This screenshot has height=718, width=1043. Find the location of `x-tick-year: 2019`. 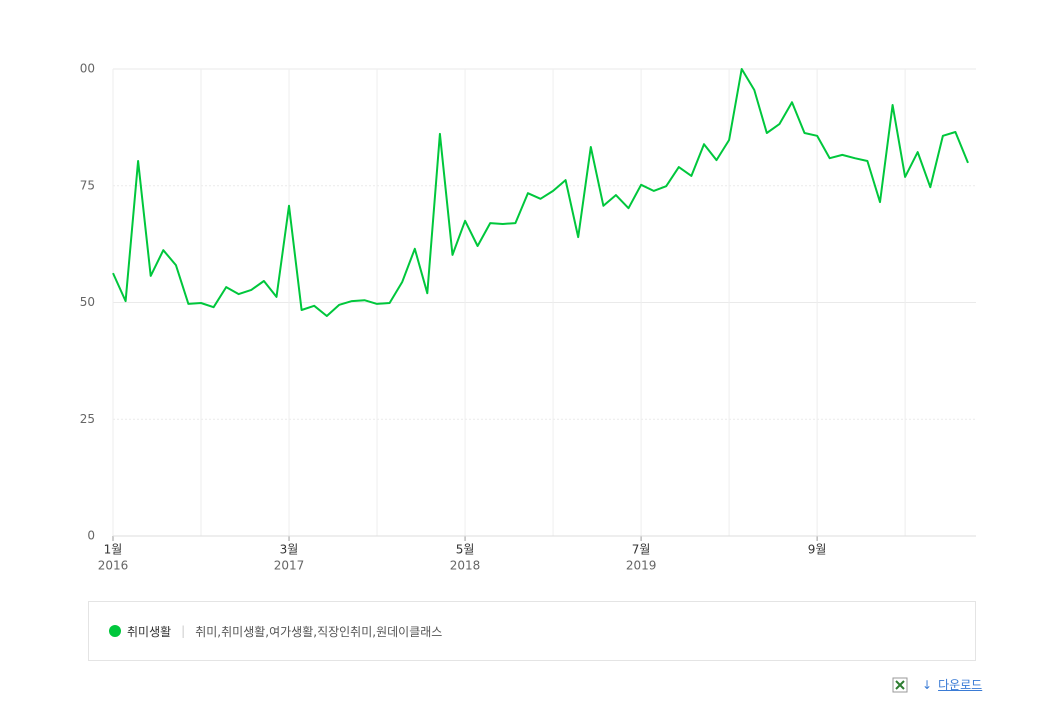

x-tick-year: 2019 is located at coordinates (641, 566).